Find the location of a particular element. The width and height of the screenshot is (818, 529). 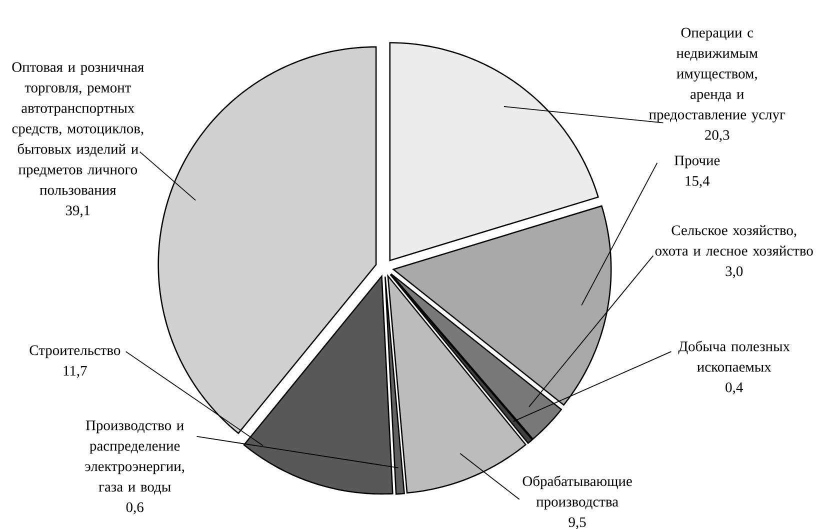

data-label: 20,3 is located at coordinates (717, 136).